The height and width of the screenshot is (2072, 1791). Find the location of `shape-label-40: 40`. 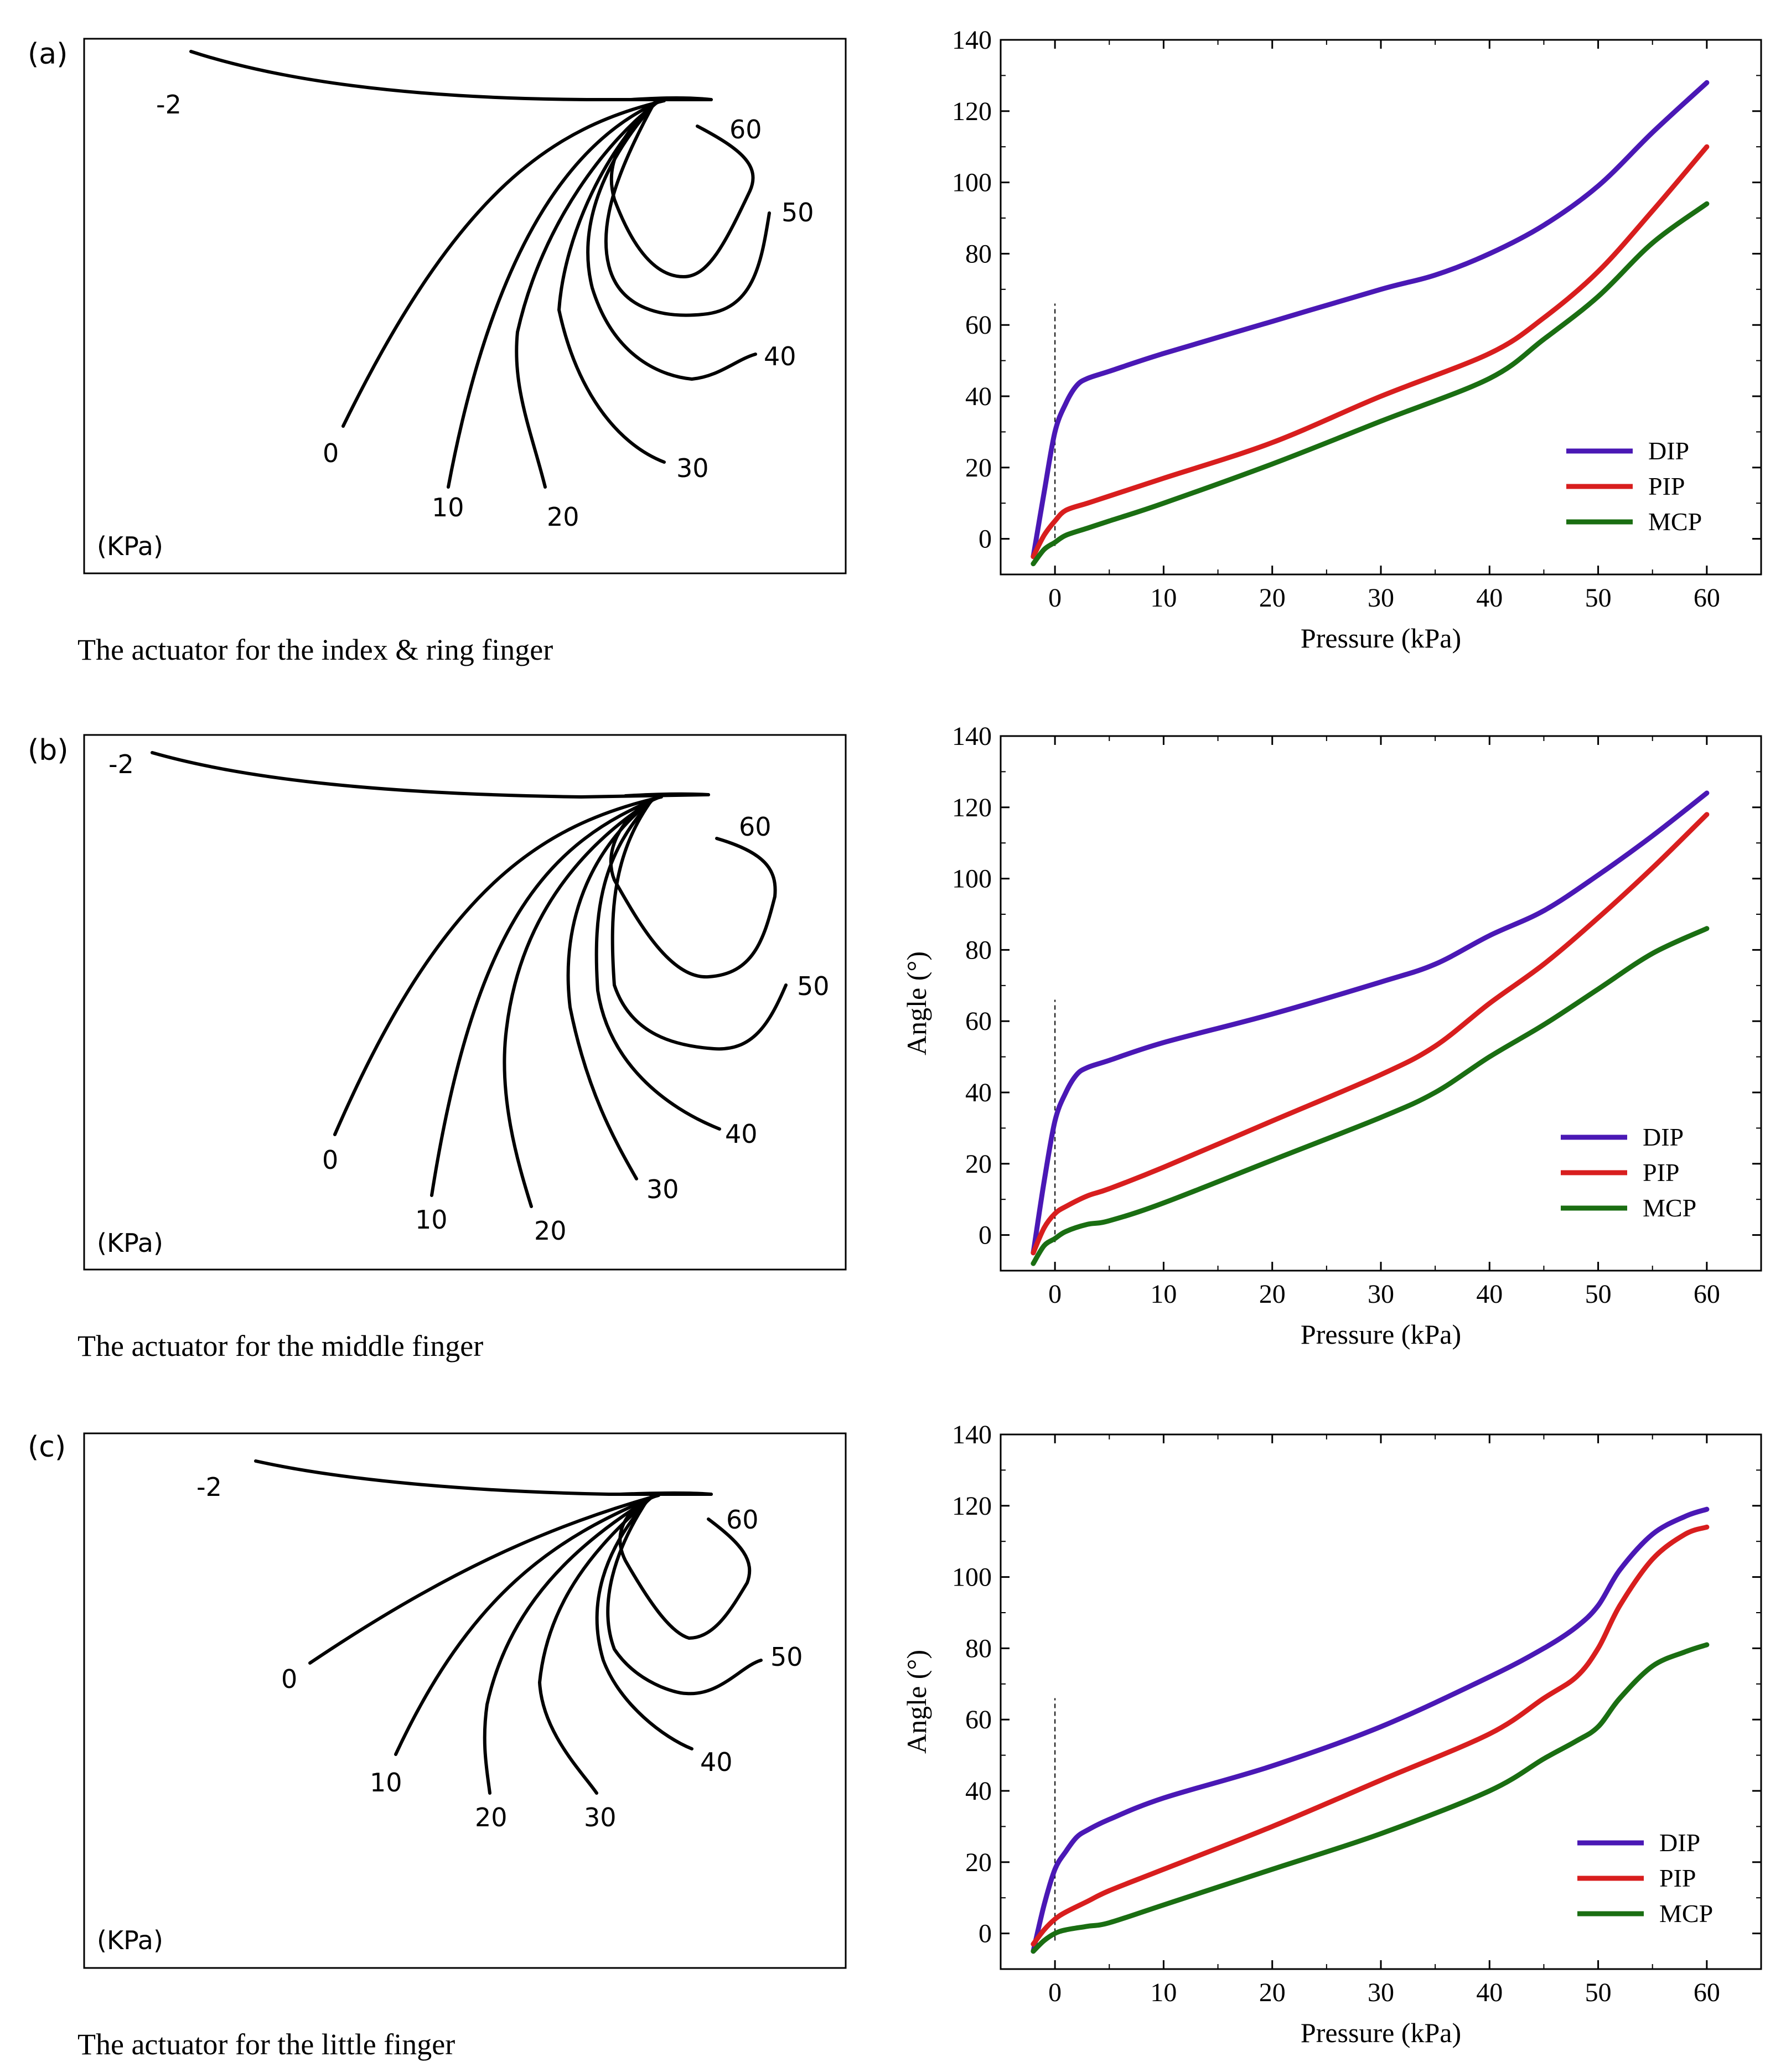

shape-label-40: 40 is located at coordinates (741, 1134).